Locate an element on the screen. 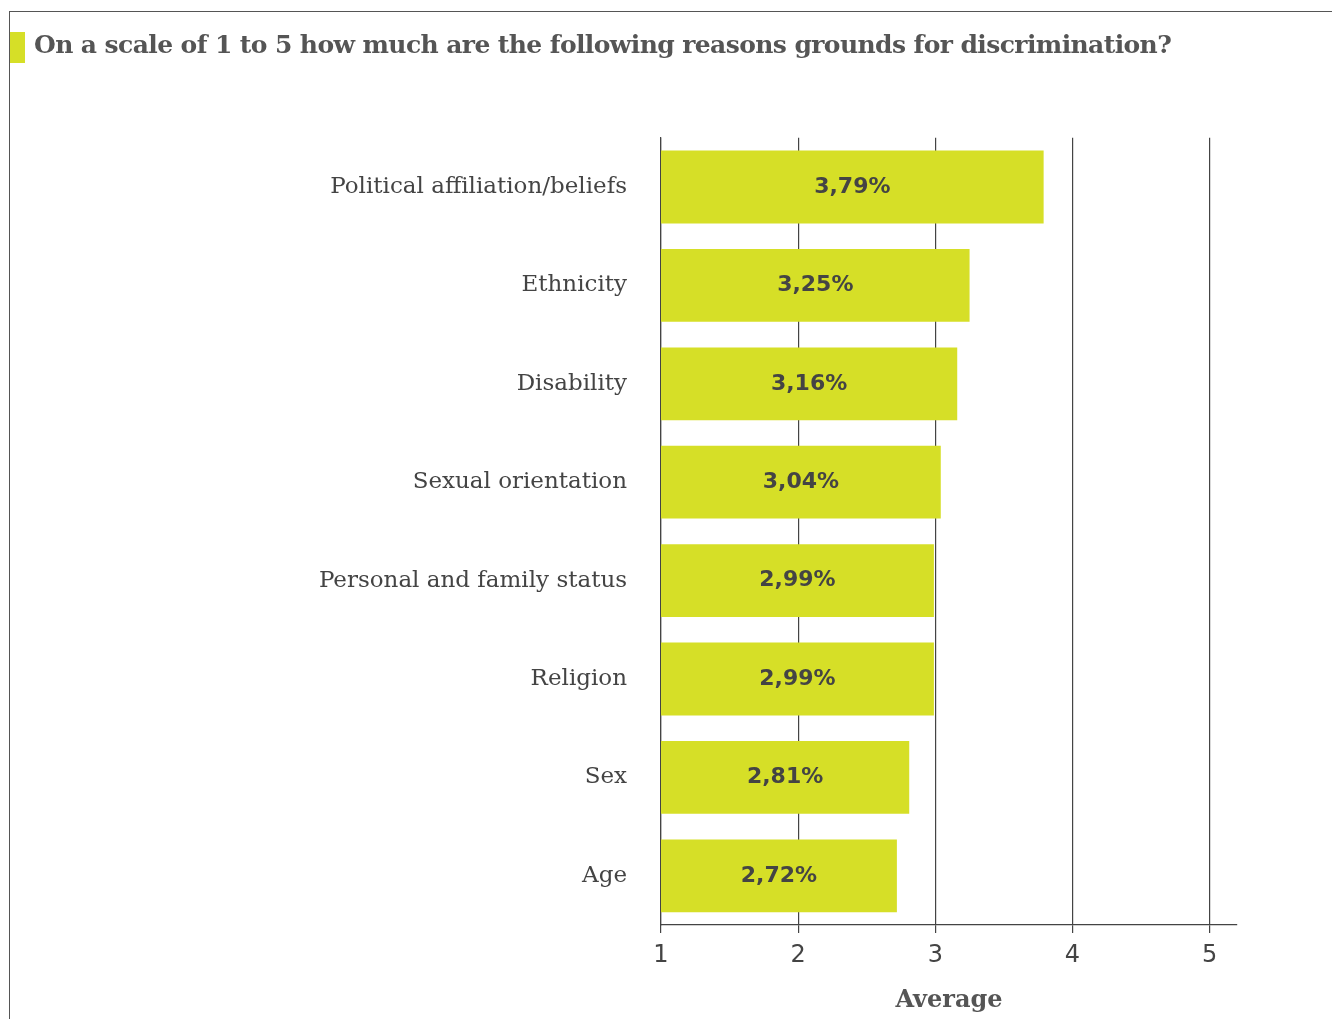 This screenshot has height=1019, width=1332. y-tick-label: Sexual orientation is located at coordinates (520, 480).